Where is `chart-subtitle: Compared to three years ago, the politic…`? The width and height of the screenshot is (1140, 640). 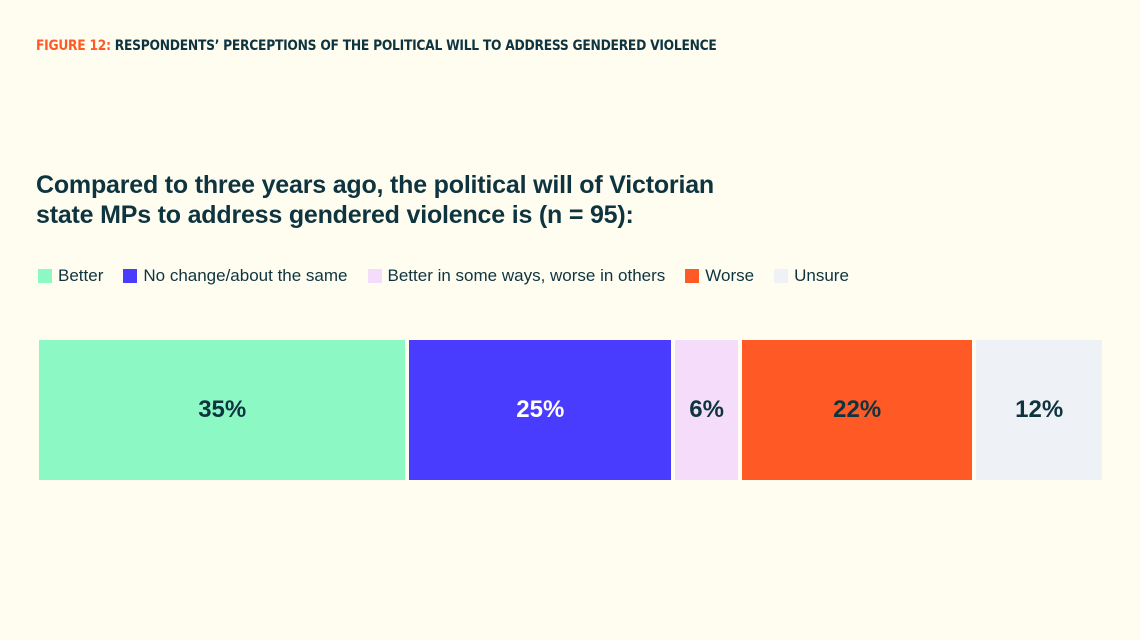 chart-subtitle: Compared to three years ago, the politic… is located at coordinates (375, 200).